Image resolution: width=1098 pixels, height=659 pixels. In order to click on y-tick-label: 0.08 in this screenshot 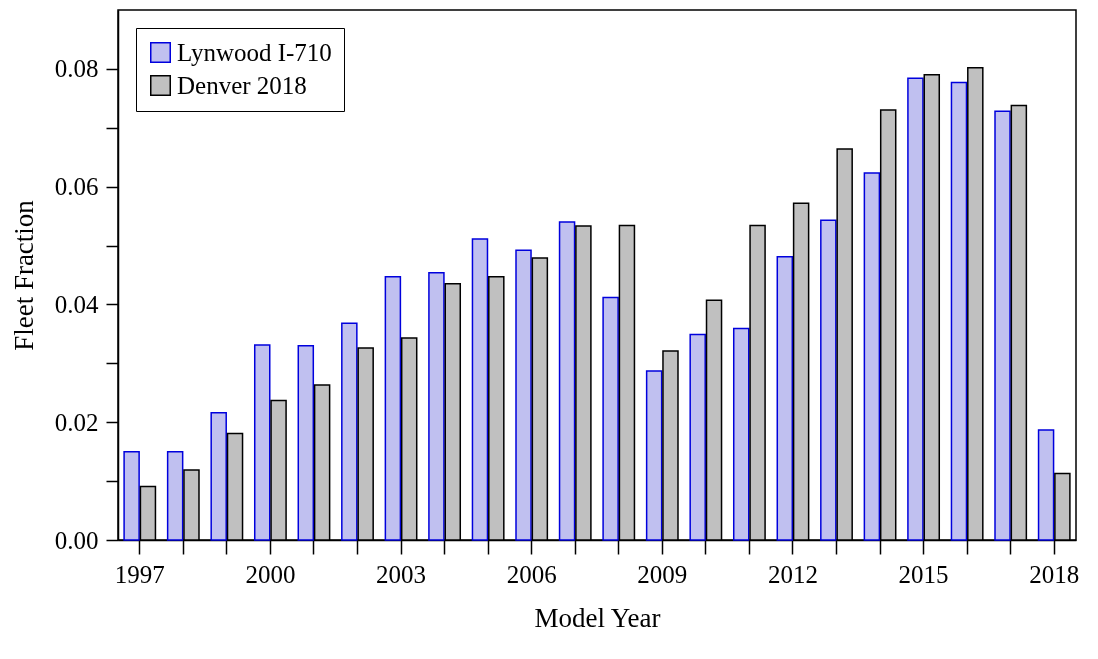, I will do `click(76, 69)`.